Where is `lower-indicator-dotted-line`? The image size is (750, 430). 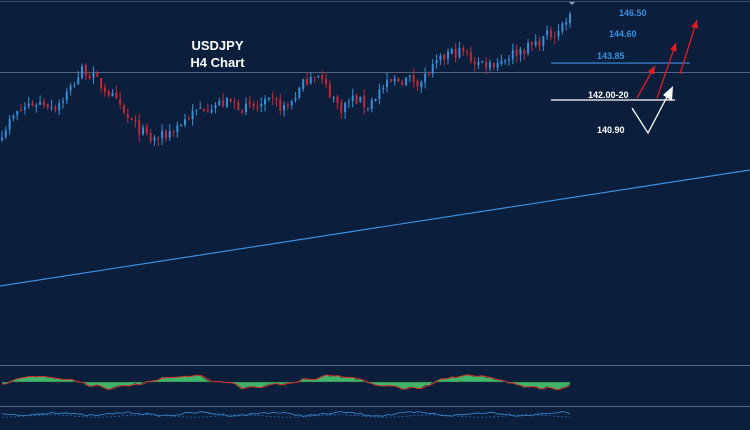 lower-indicator-dotted-line is located at coordinates (286, 416).